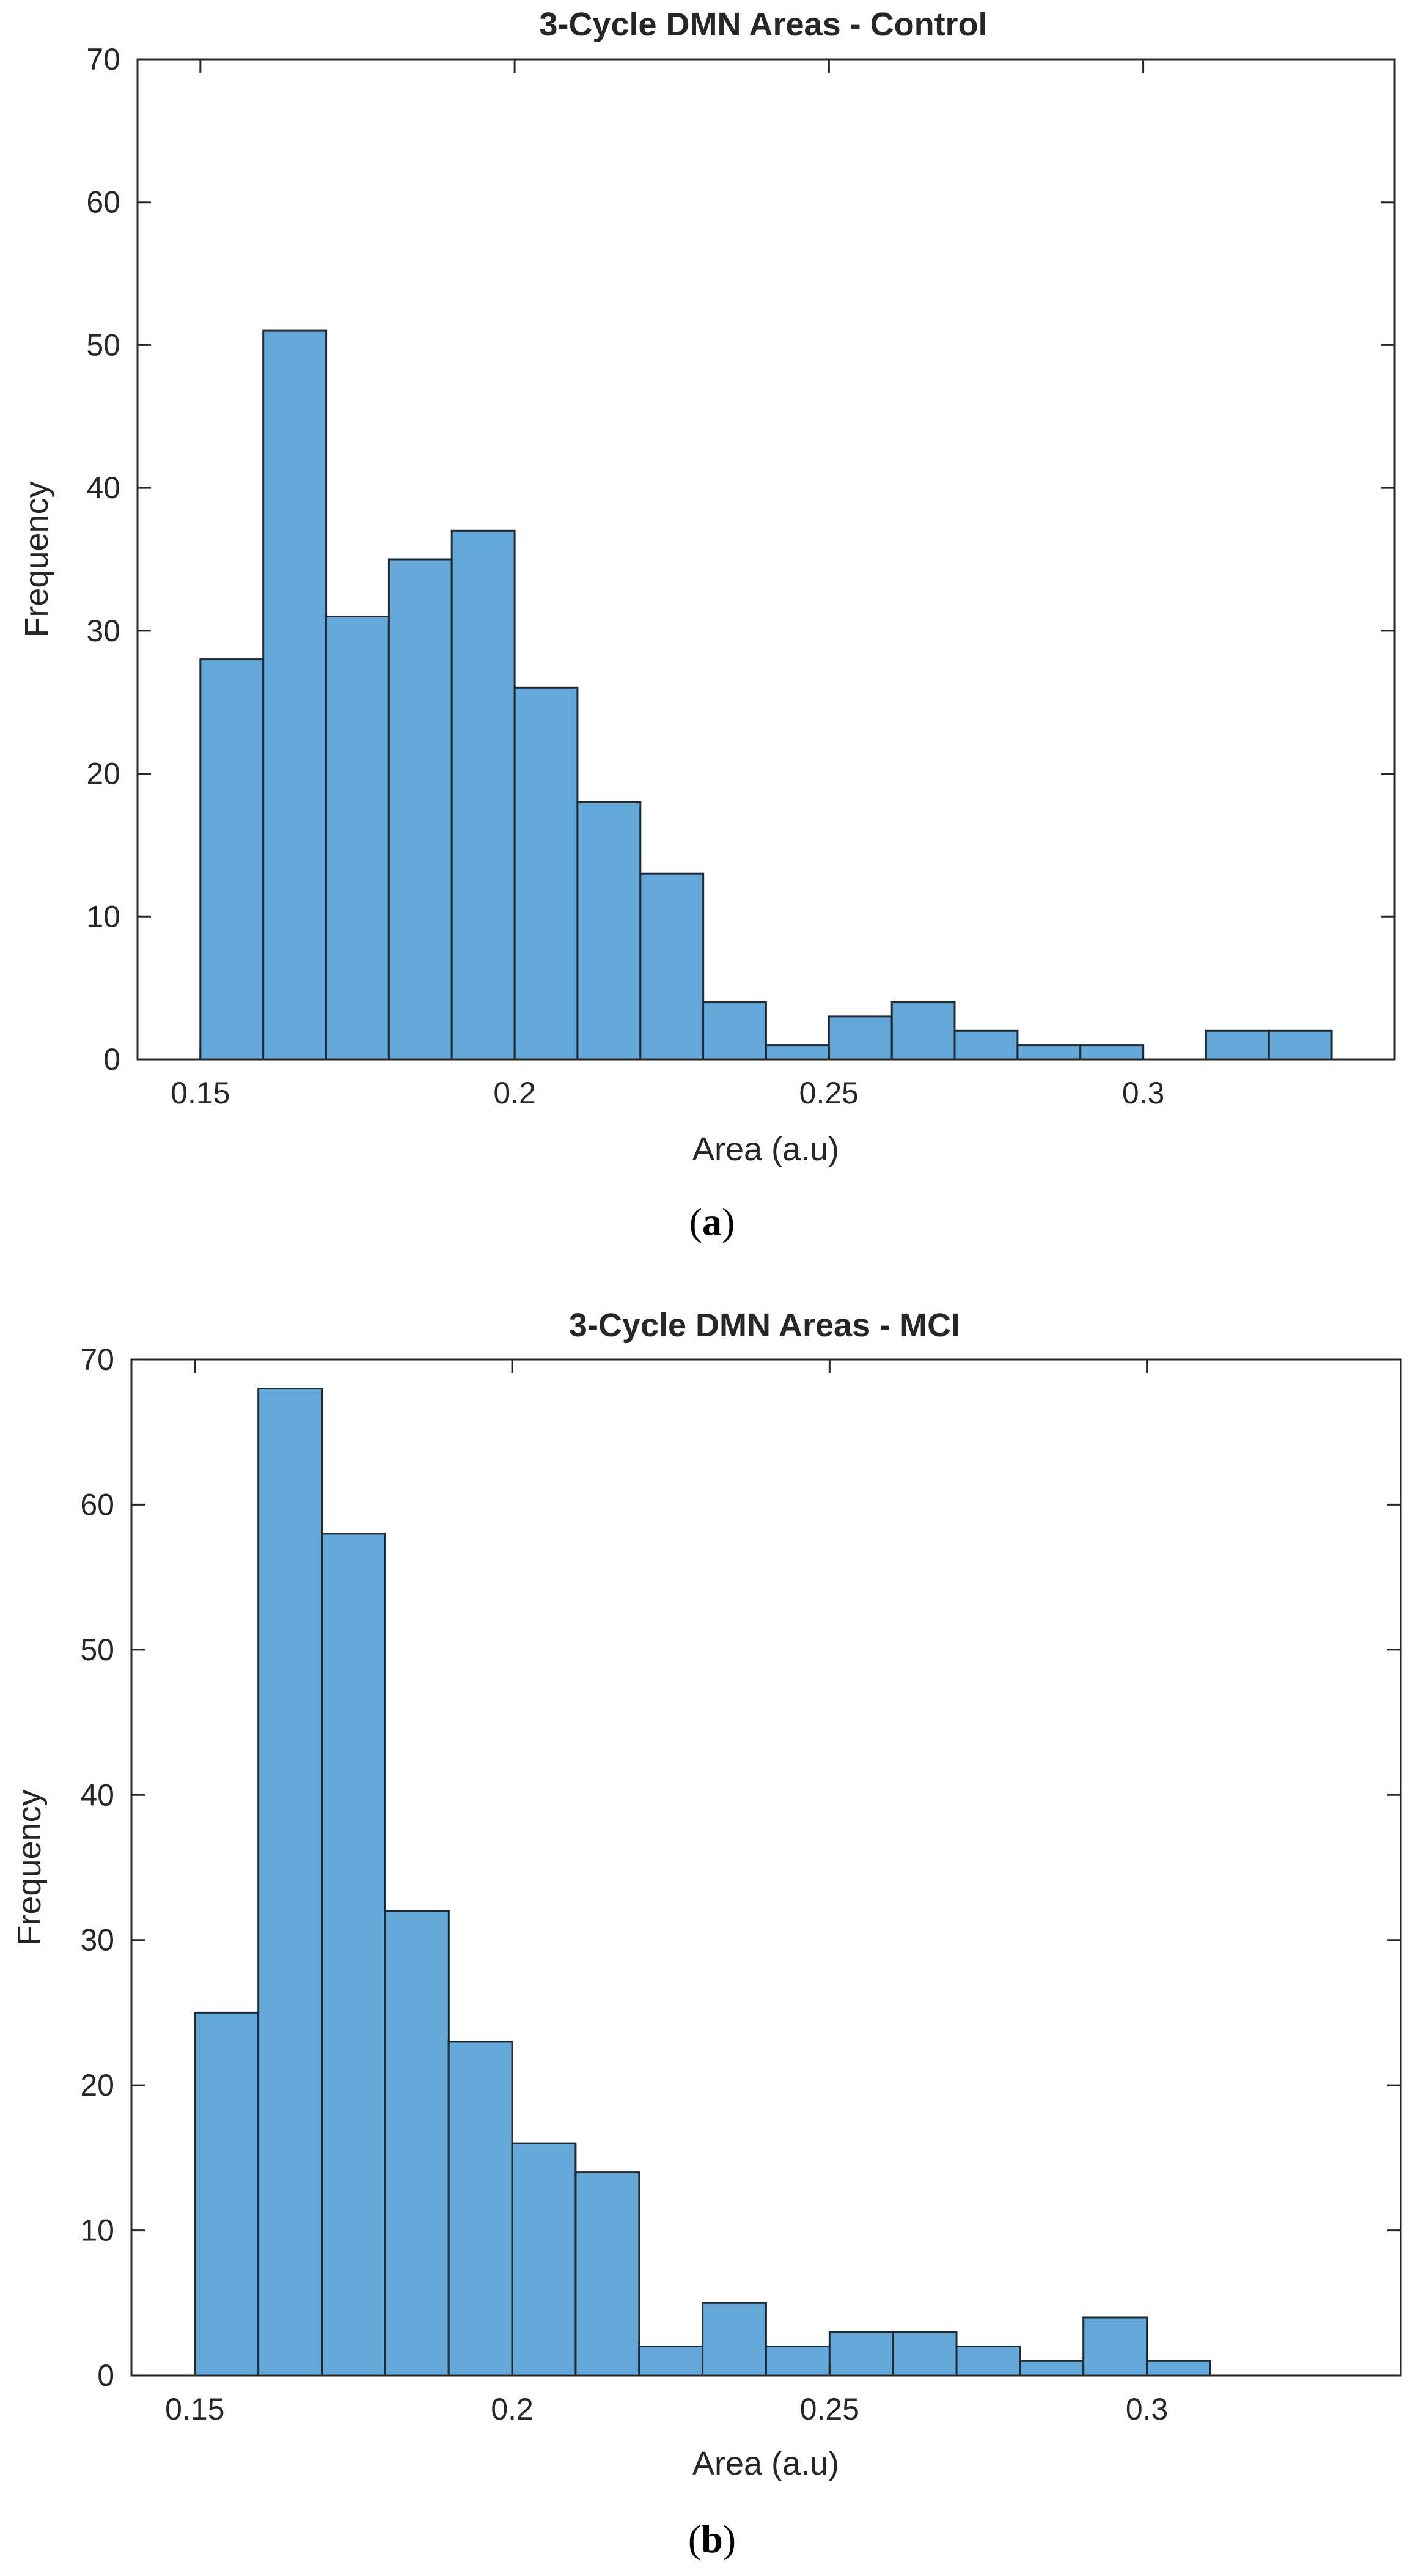 The image size is (1424, 2576). I want to click on chart-title: 3-Cycle DMN Areas - Control, so click(763, 24).